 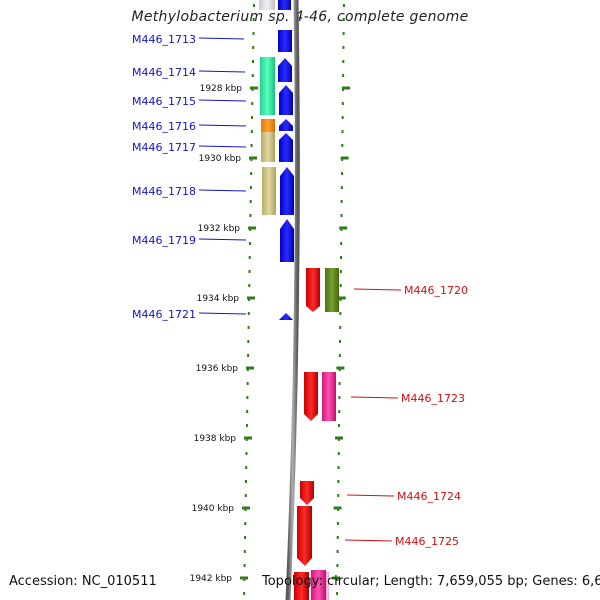 What do you see at coordinates (213, 509) in the screenshot?
I see `tick-label: 1940 kbp` at bounding box center [213, 509].